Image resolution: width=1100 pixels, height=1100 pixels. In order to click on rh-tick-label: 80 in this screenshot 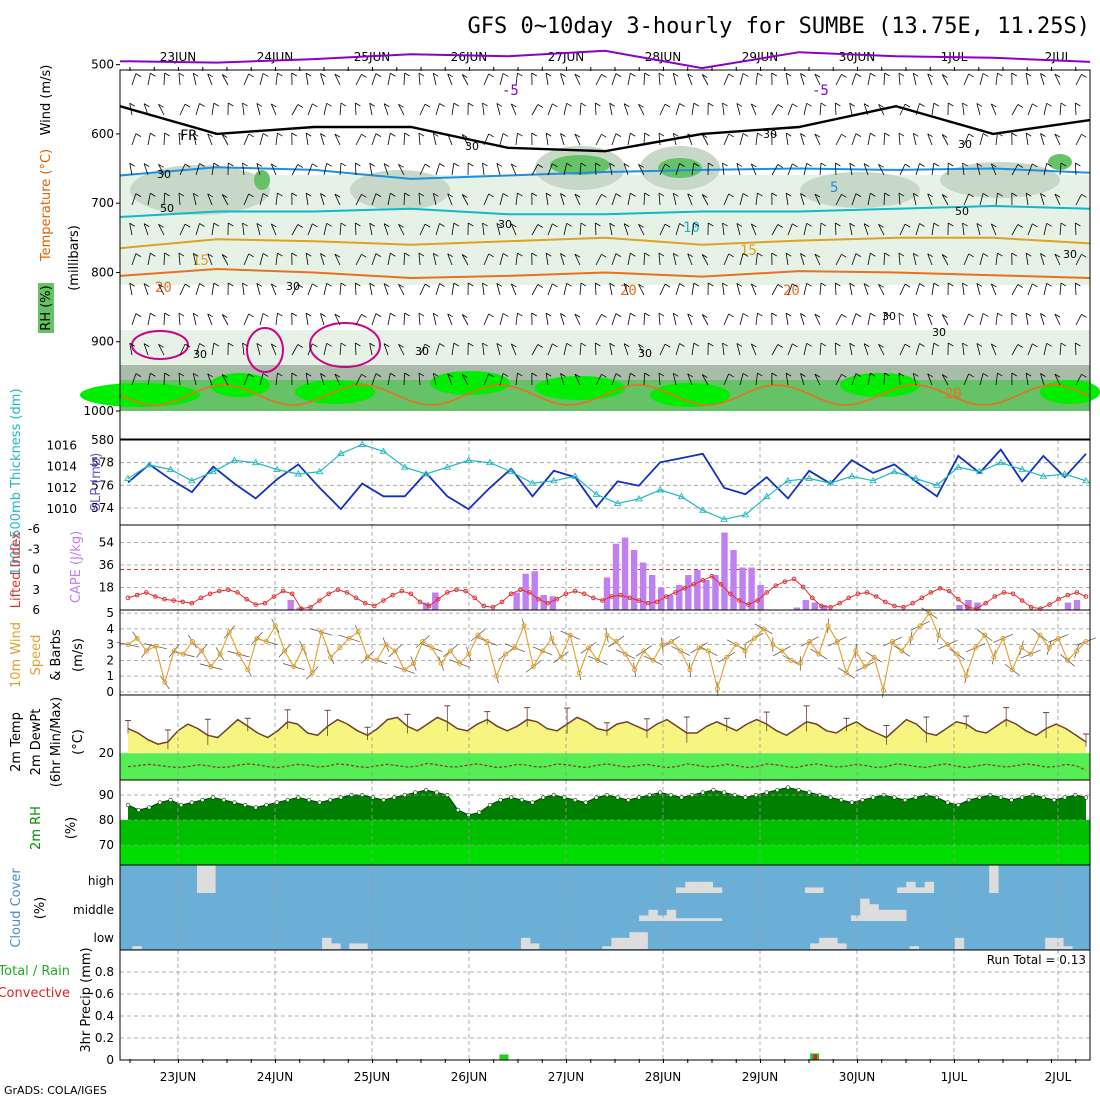, I will do `click(106, 820)`.